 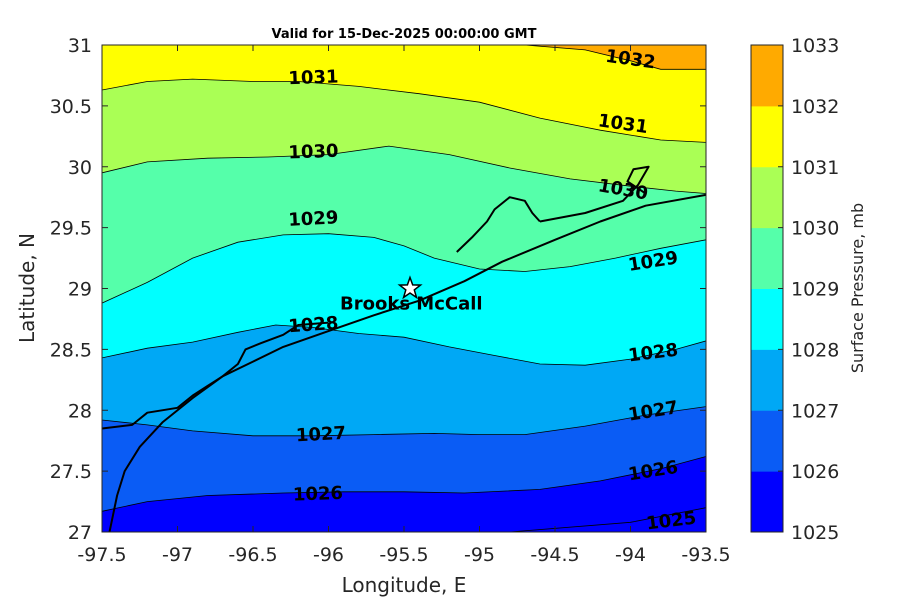 I want to click on colorbar-tick-label: 1030, so click(x=815, y=229).